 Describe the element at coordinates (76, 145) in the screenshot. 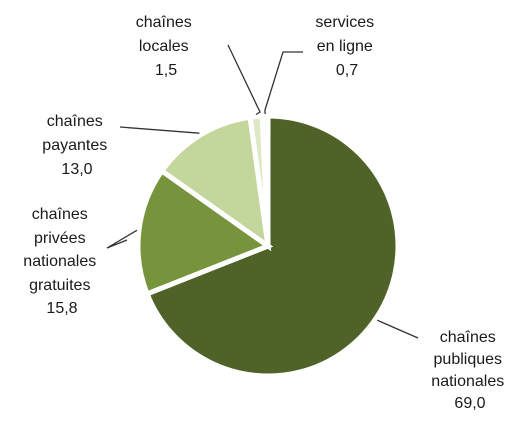

I see `slice-label-payantes: chaînes payantes 13,0` at that location.